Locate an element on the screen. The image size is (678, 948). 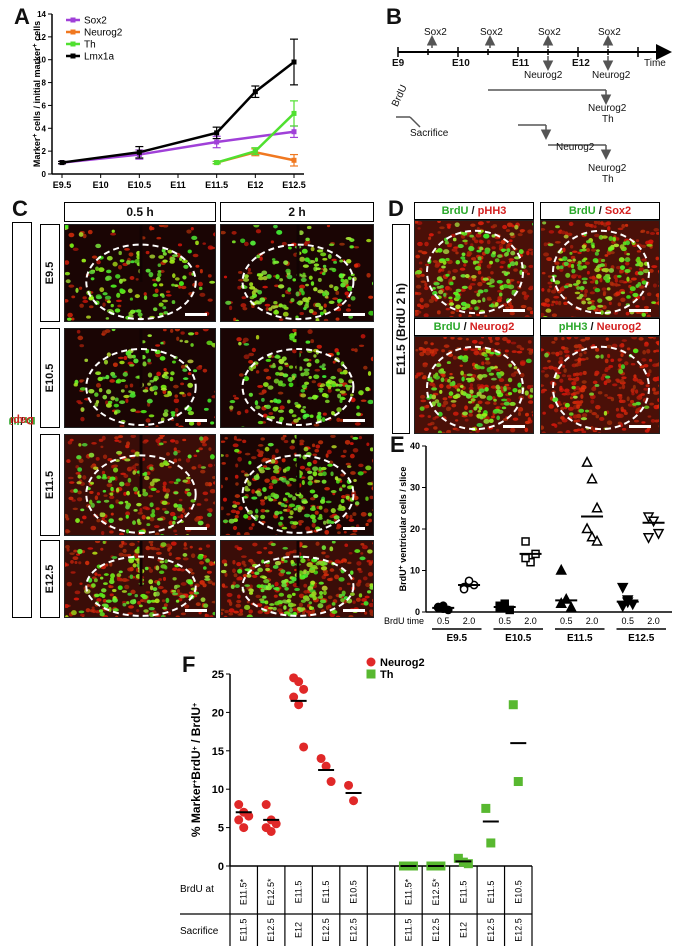
c-col-header-2h: 2 h is located at coordinates (297, 212).